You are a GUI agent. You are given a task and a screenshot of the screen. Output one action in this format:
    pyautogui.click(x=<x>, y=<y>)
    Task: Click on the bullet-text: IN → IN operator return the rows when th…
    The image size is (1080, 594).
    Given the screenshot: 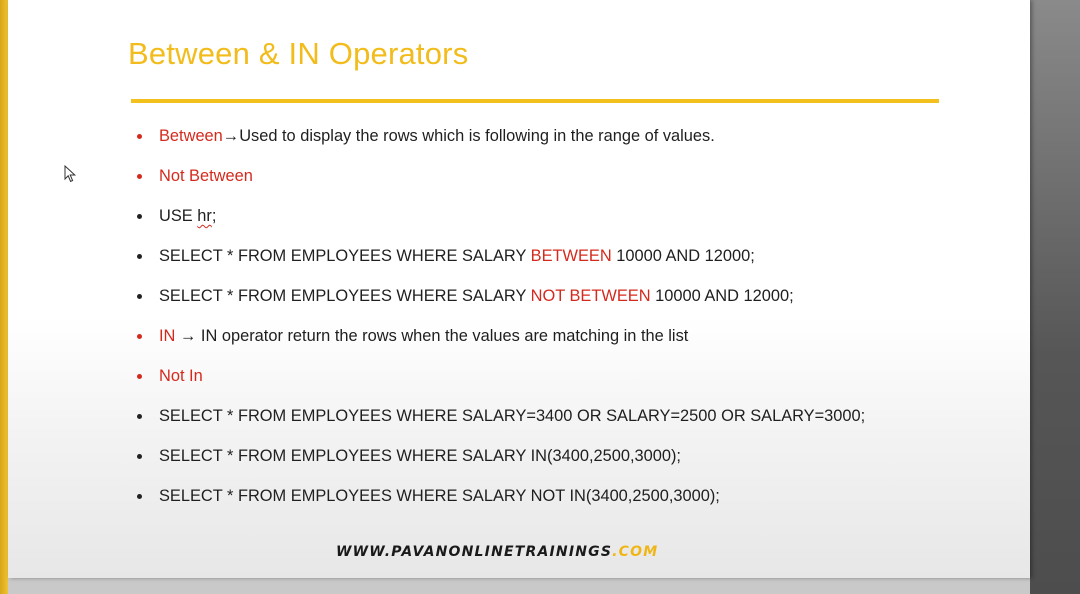 What is the action you would take?
    pyautogui.click(x=423, y=336)
    